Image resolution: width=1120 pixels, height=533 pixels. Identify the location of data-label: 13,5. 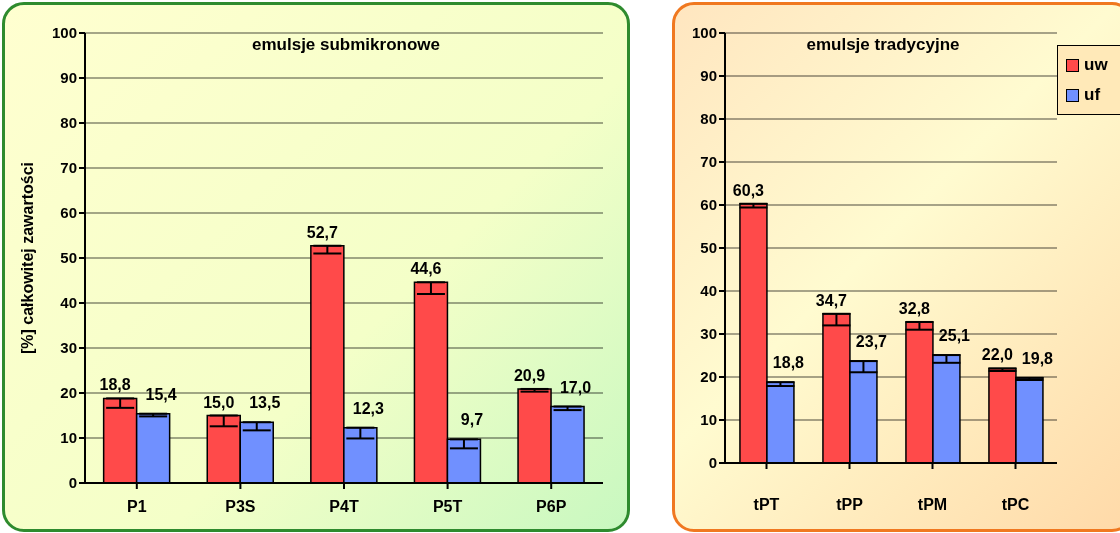
(265, 403).